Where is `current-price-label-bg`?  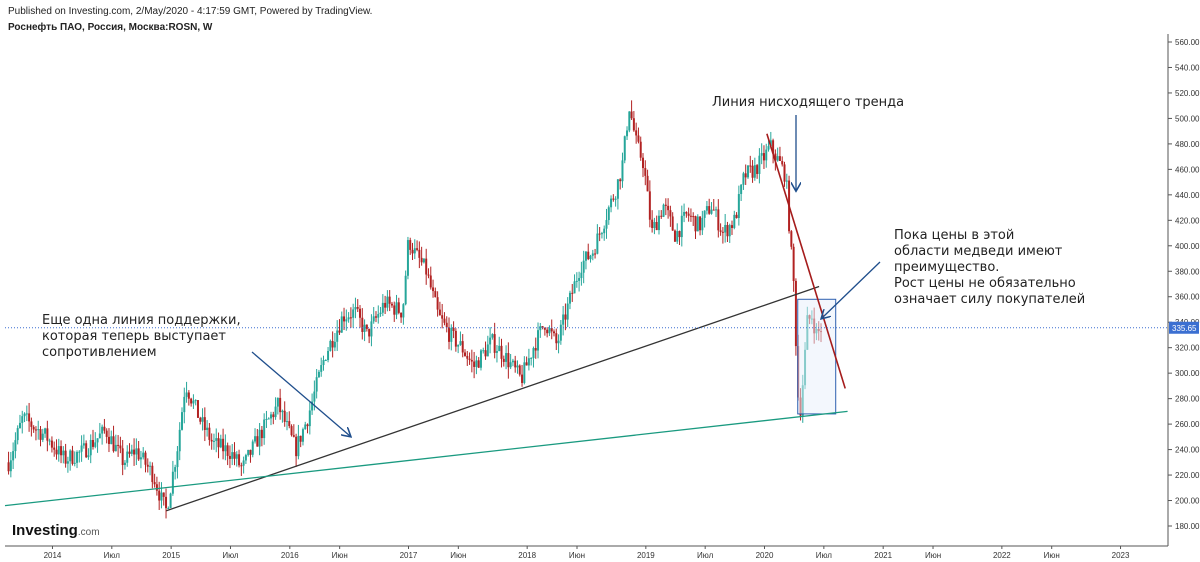 current-price-label-bg is located at coordinates (1184, 327).